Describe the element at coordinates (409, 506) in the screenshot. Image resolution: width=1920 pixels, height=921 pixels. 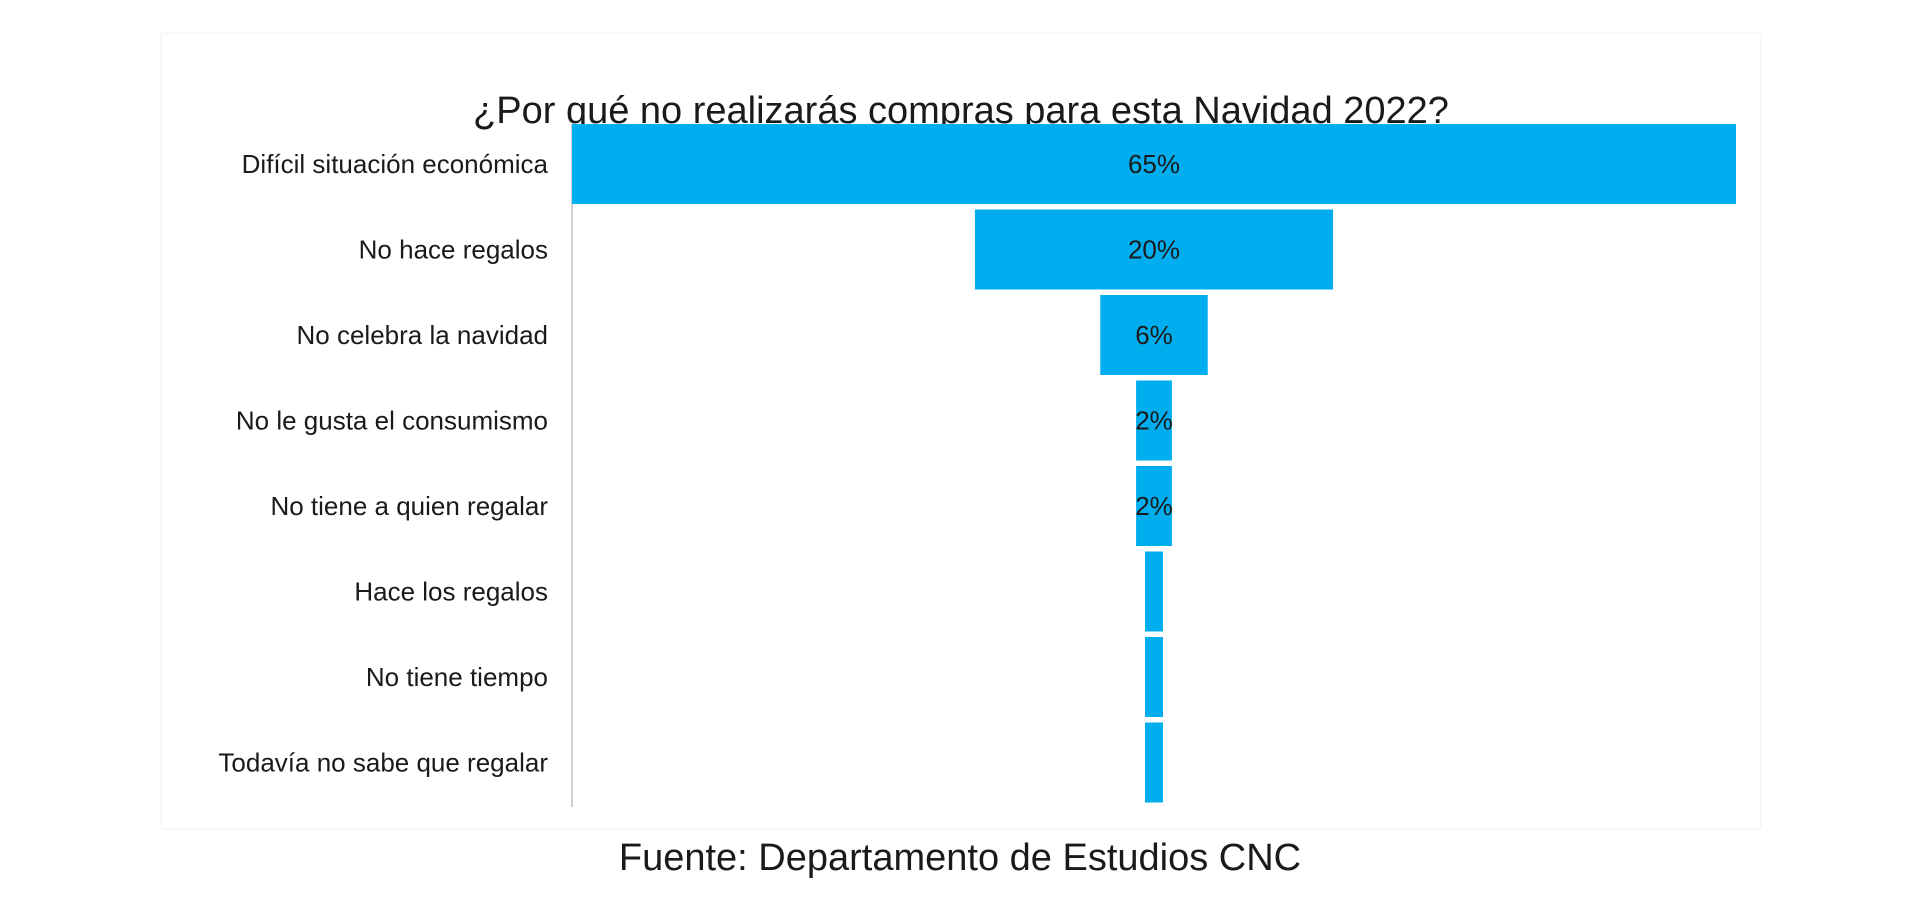
I see `category-label: No tiene a quien regalar` at that location.